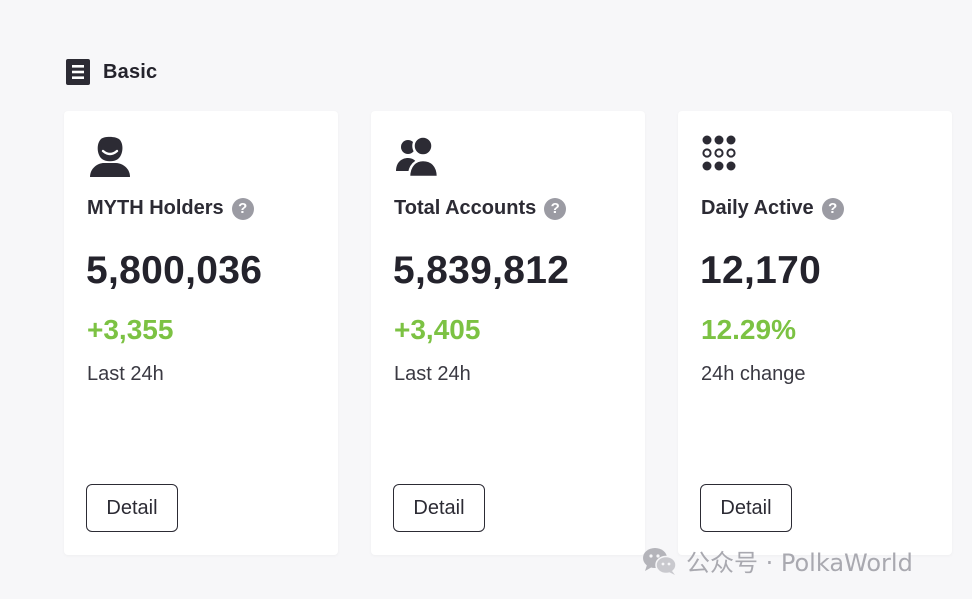  What do you see at coordinates (748, 329) in the screenshot?
I see `card-change: 12.29%` at bounding box center [748, 329].